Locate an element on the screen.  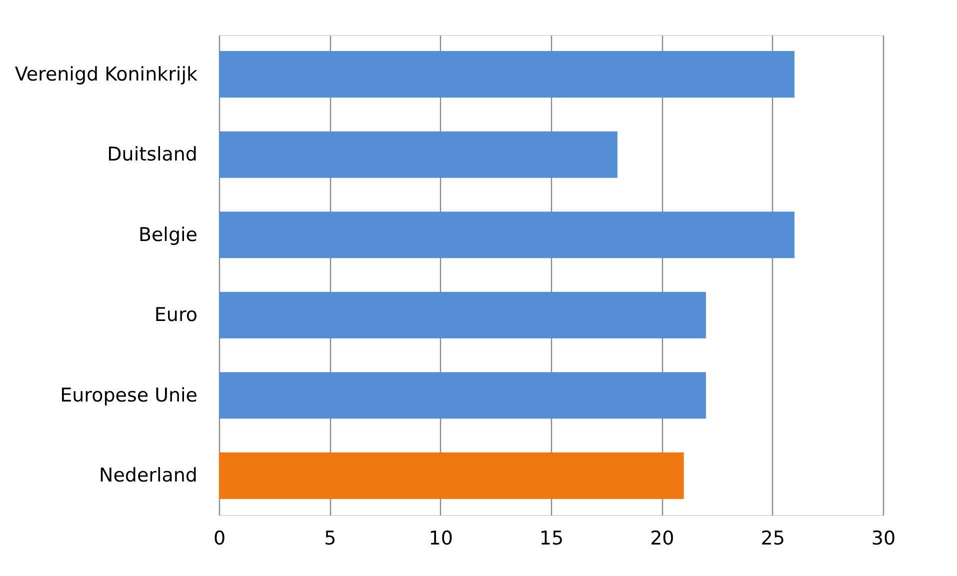
x-tick-label: 0 is located at coordinates (219, 539).